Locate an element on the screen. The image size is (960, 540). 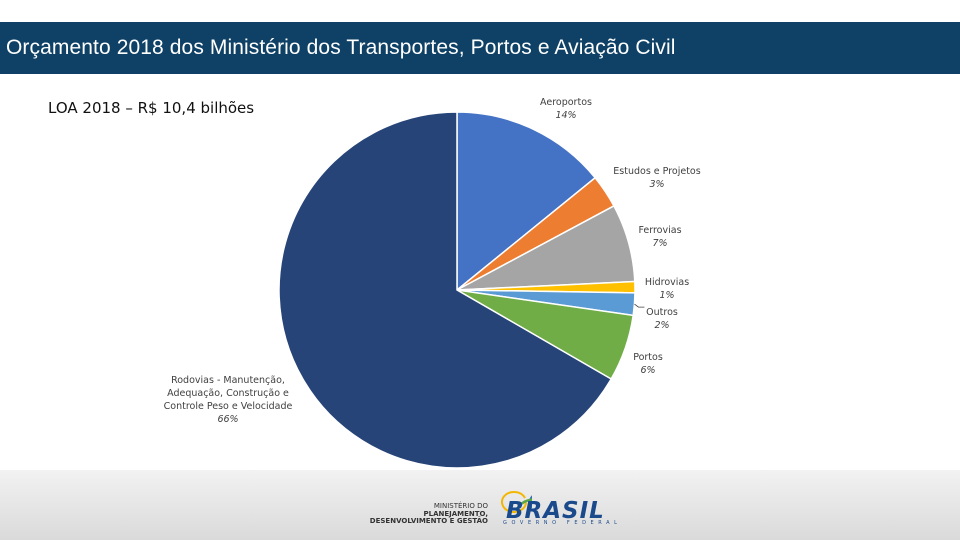
label-ferrovias: Ferrovias 7% is located at coordinates (660, 237).